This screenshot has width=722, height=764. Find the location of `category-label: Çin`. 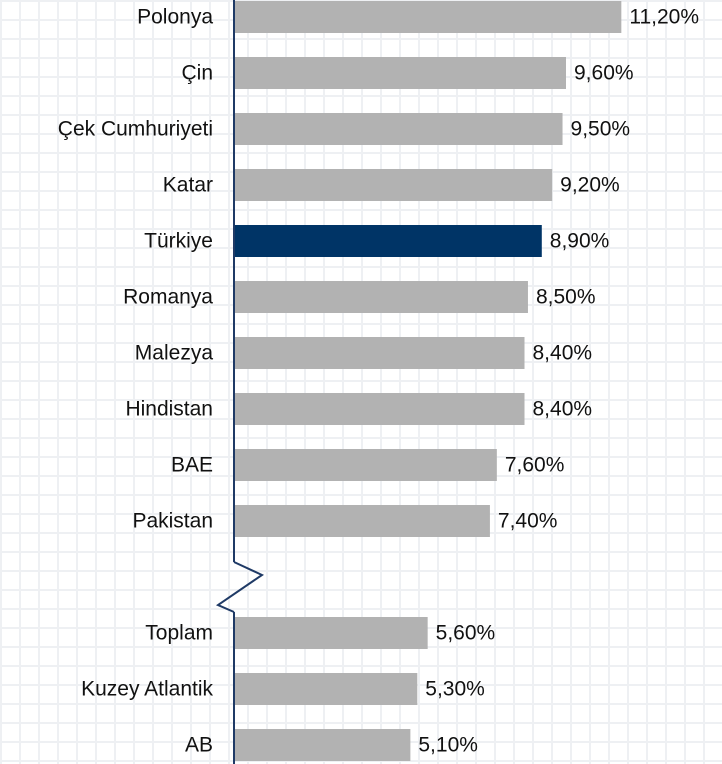

category-label: Çin is located at coordinates (197, 73).